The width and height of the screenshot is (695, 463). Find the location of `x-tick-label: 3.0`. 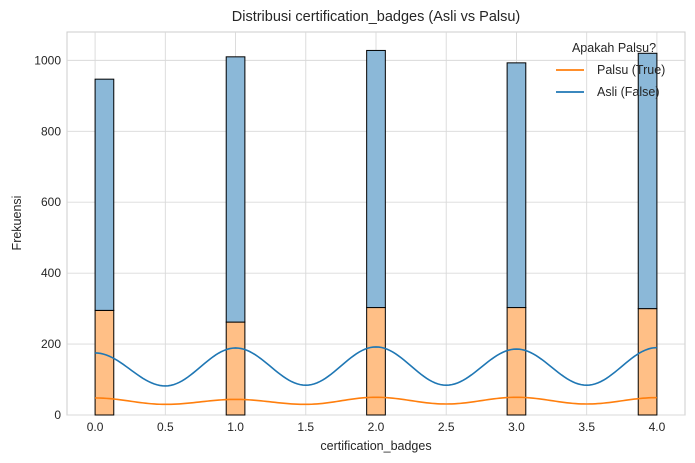

x-tick-label: 3.0 is located at coordinates (516, 427).